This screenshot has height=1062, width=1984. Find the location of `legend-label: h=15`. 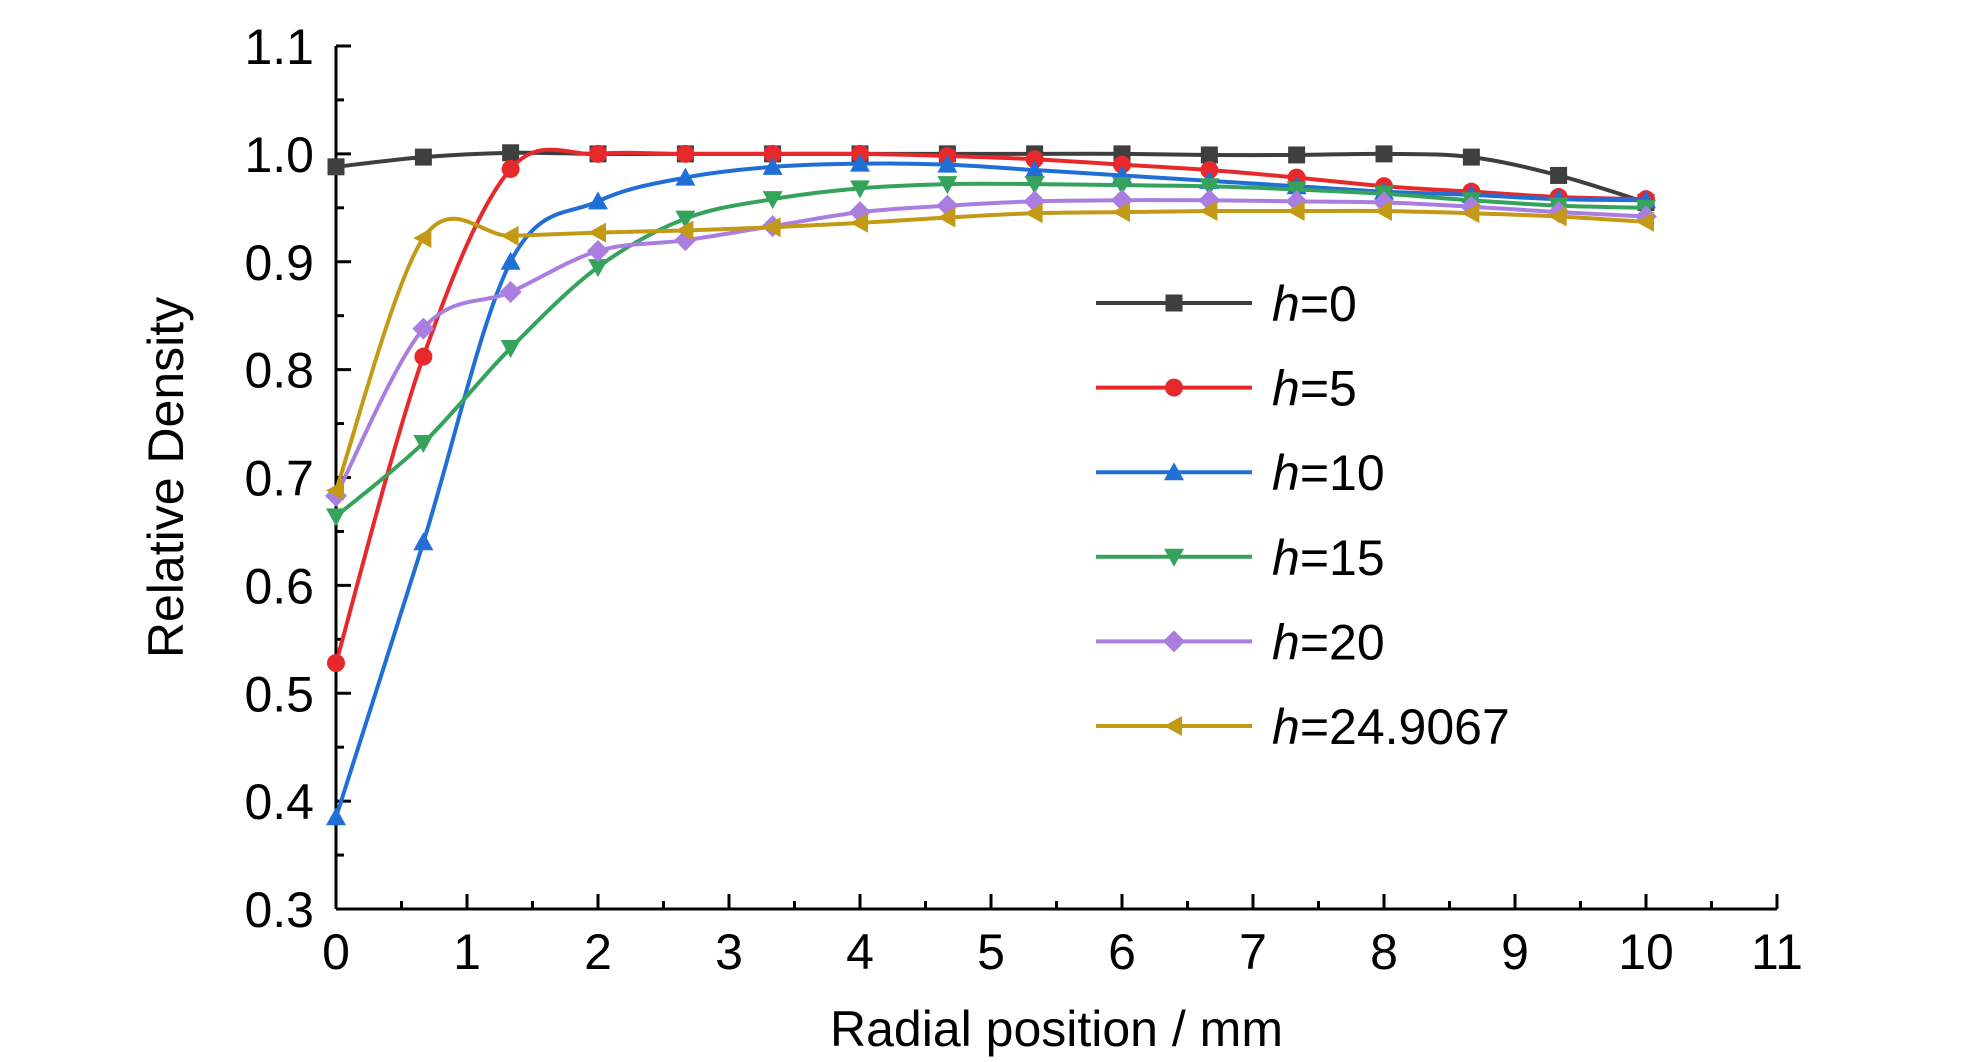

legend-label: h=15 is located at coordinates (1328, 558).